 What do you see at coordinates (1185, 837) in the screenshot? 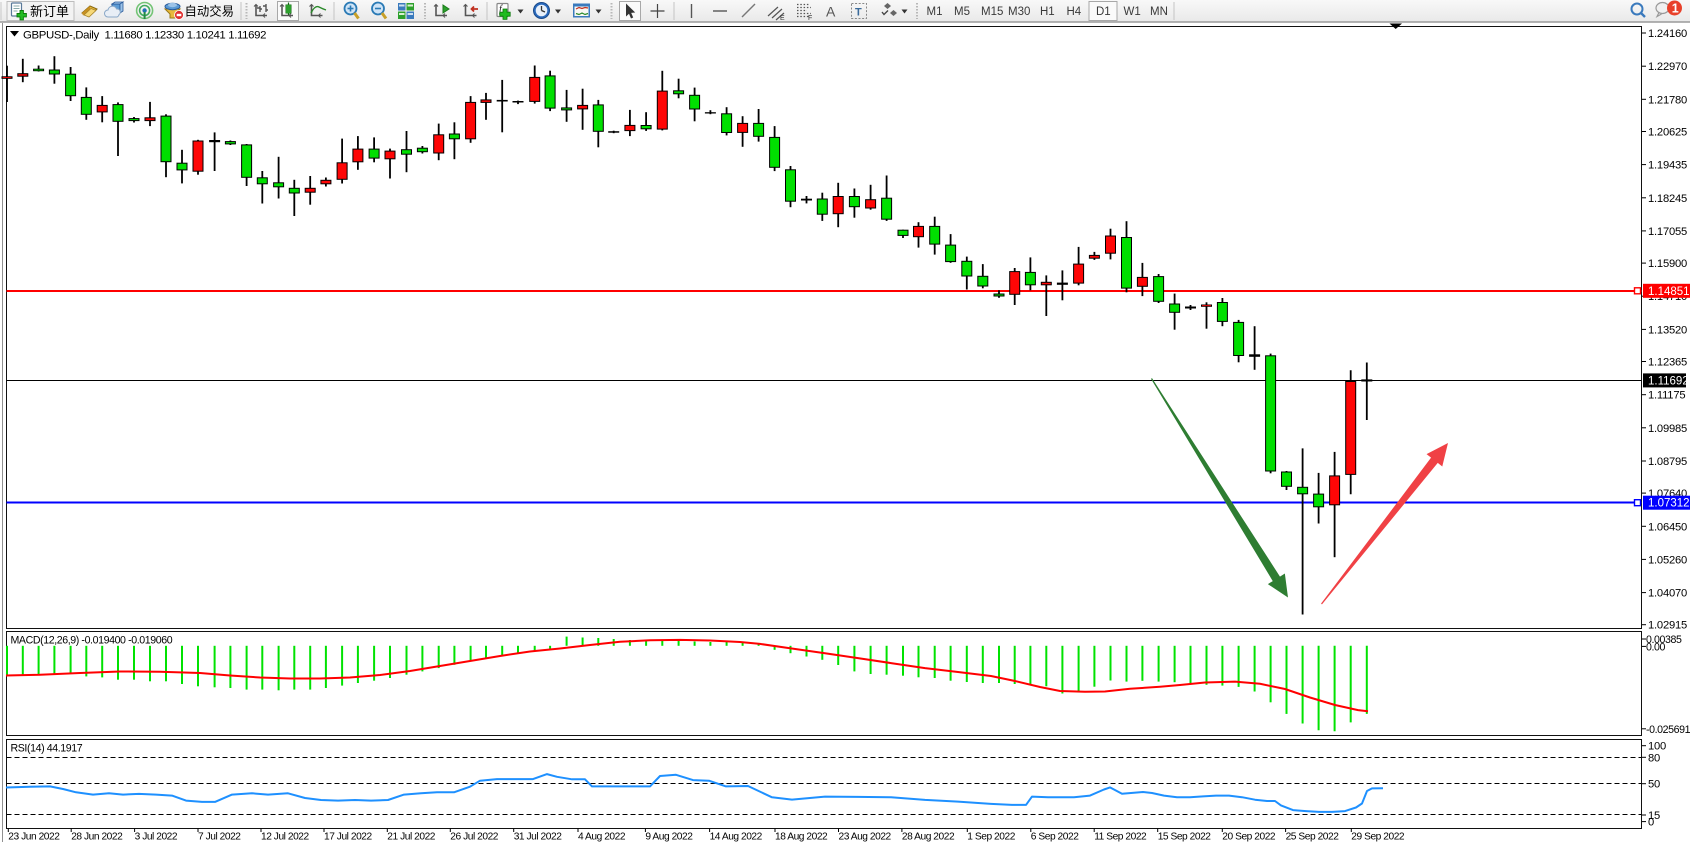
I see `svg-text: 15 Sep 2022` at bounding box center [1185, 837].